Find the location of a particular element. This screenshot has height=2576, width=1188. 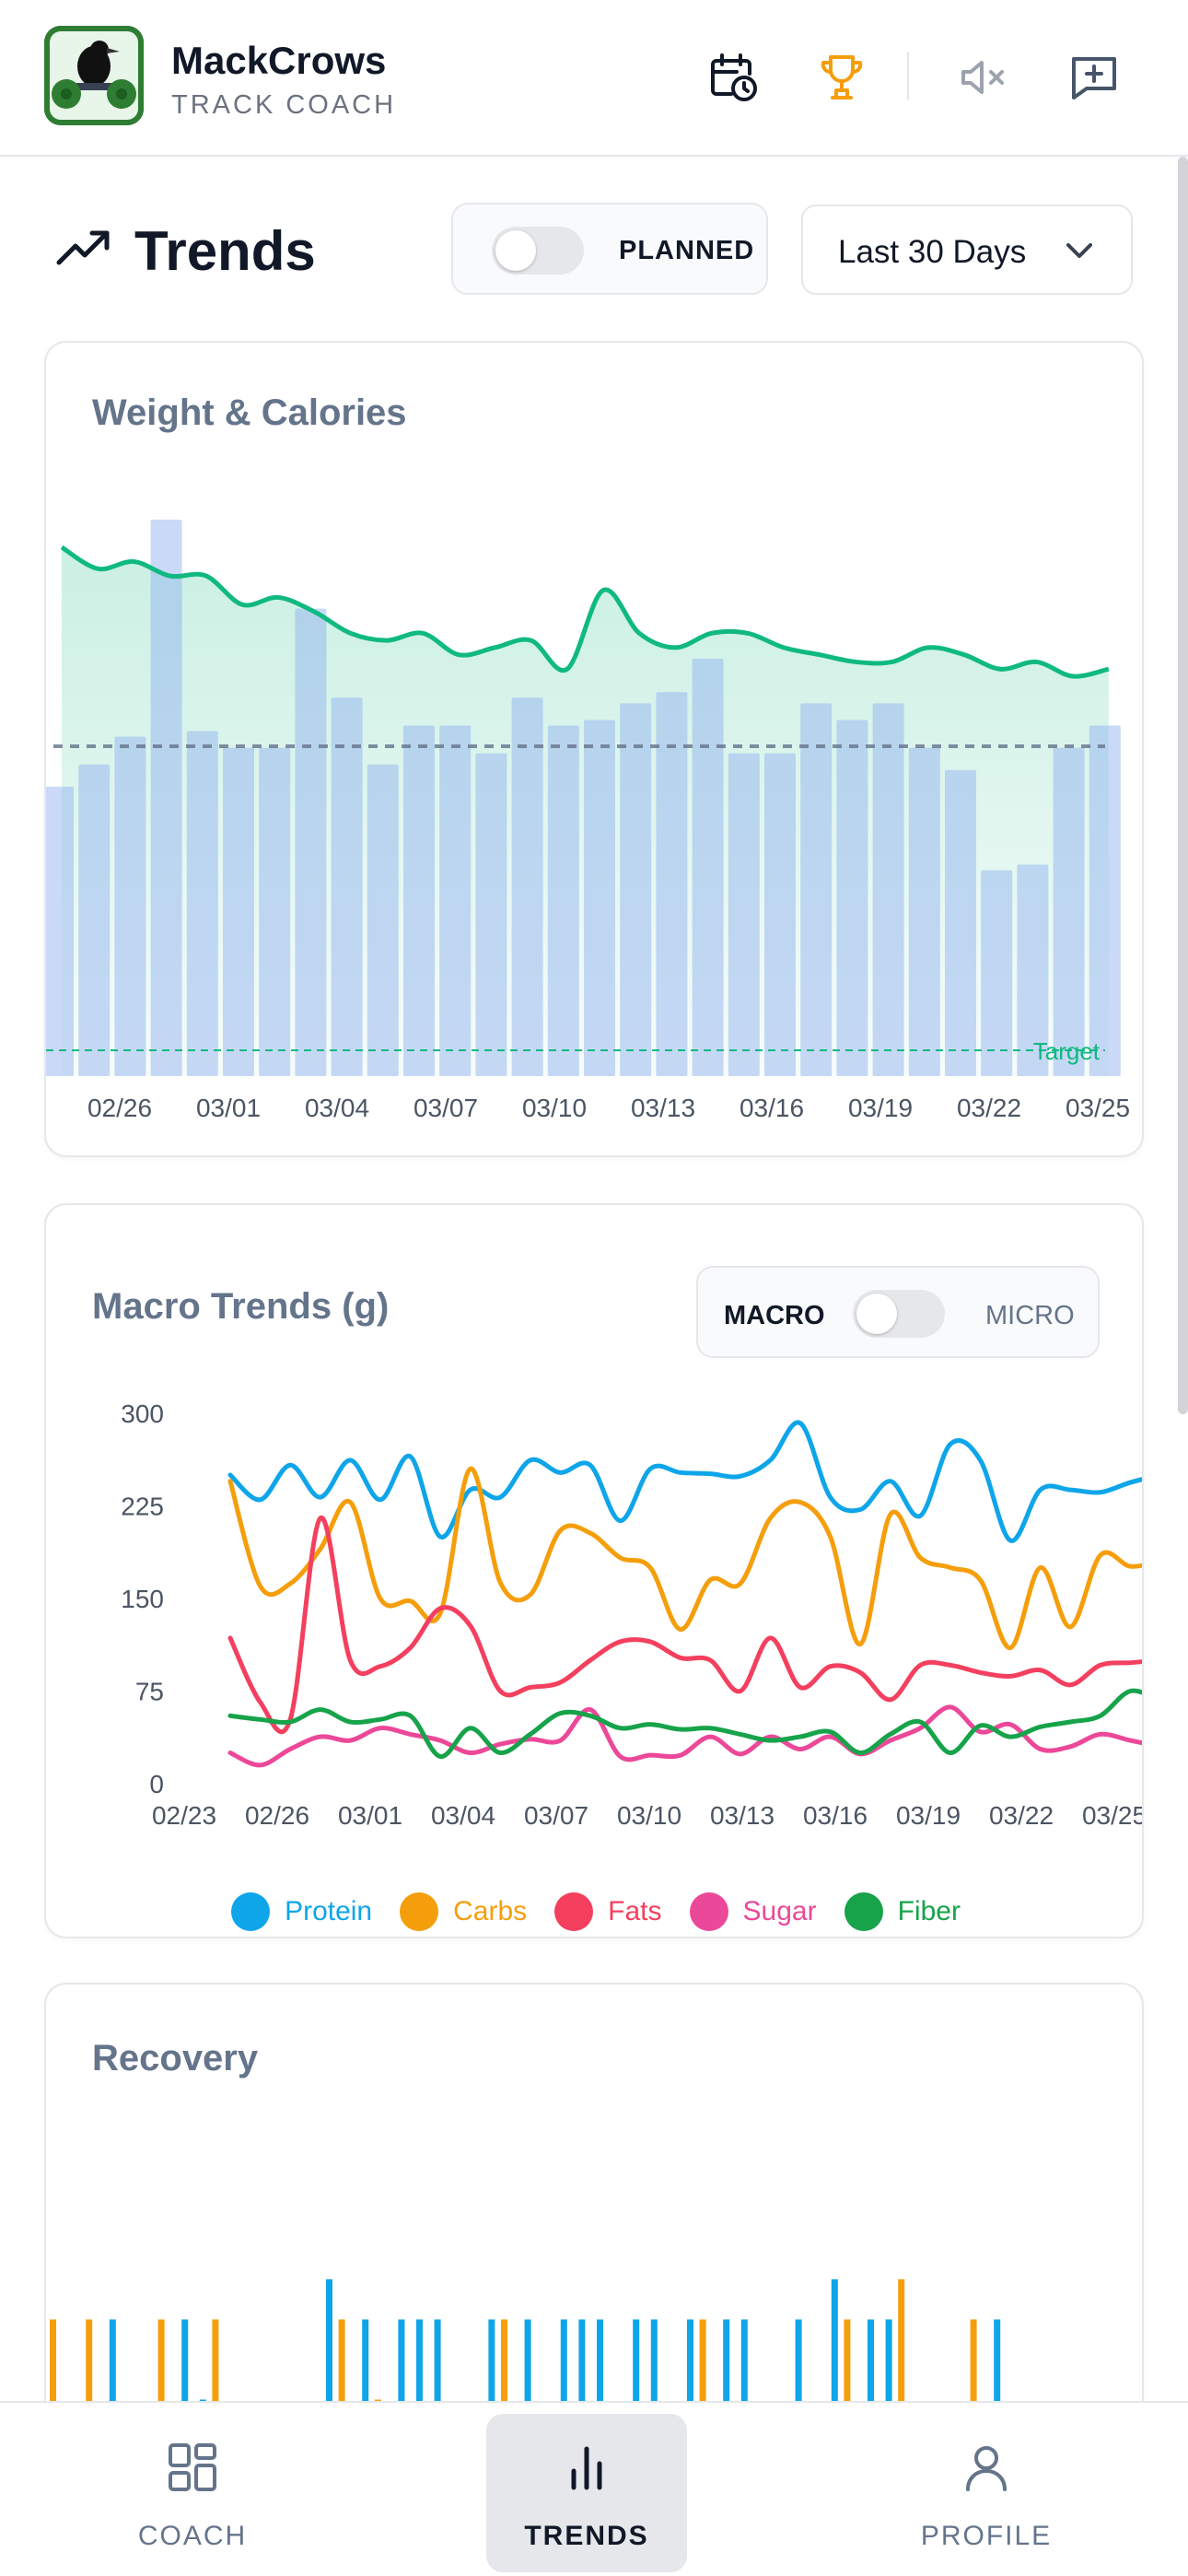

legend-item-fiber: Fiber is located at coordinates (903, 1912).